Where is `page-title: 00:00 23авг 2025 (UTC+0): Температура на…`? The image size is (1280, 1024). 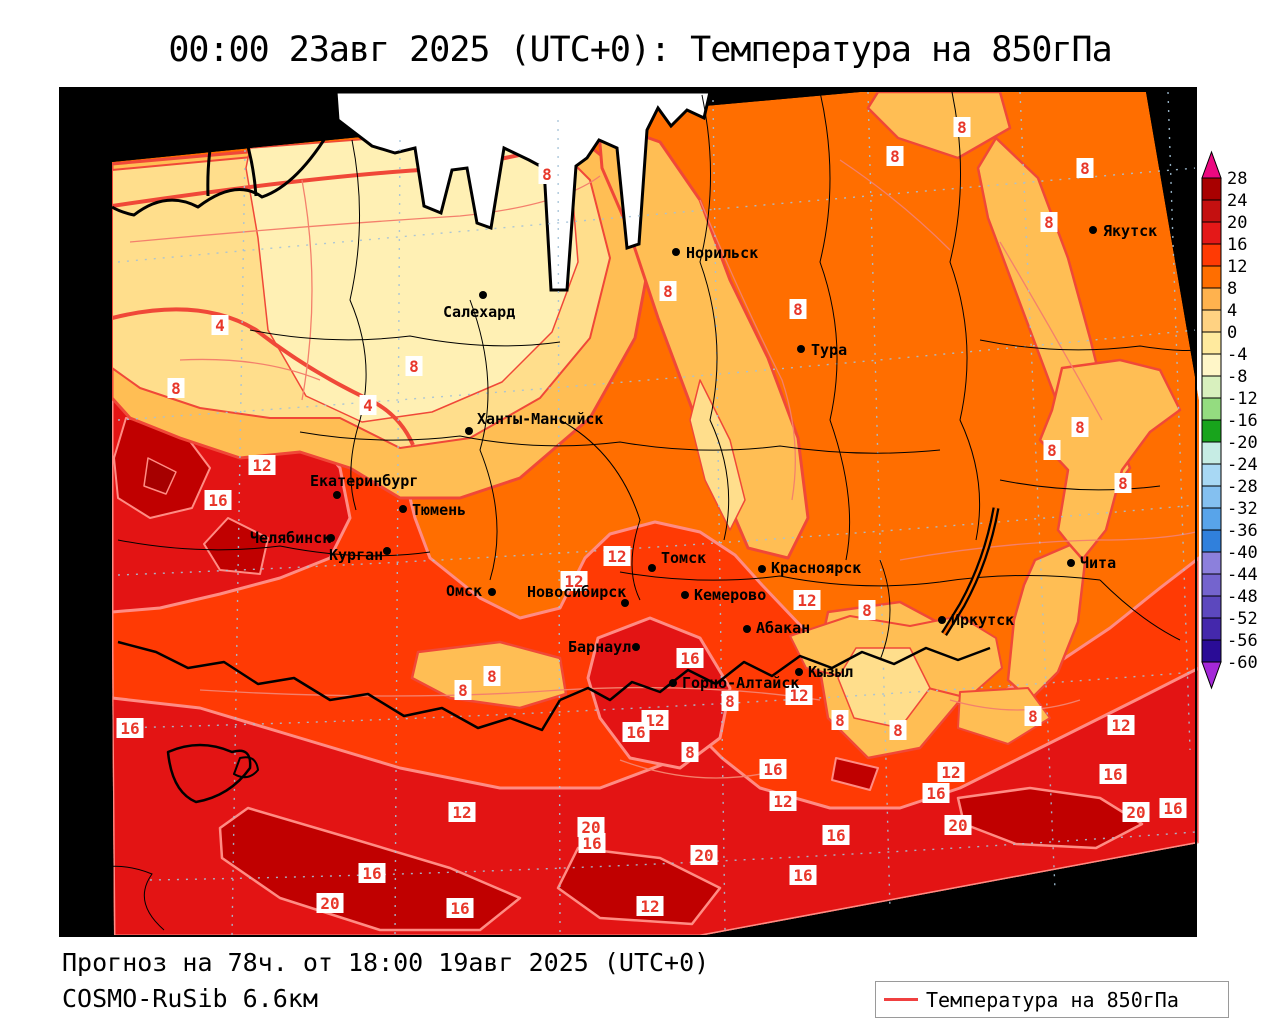
page-title: 00:00 23авг 2025 (UTC+0): Температура на… is located at coordinates (640, 50).